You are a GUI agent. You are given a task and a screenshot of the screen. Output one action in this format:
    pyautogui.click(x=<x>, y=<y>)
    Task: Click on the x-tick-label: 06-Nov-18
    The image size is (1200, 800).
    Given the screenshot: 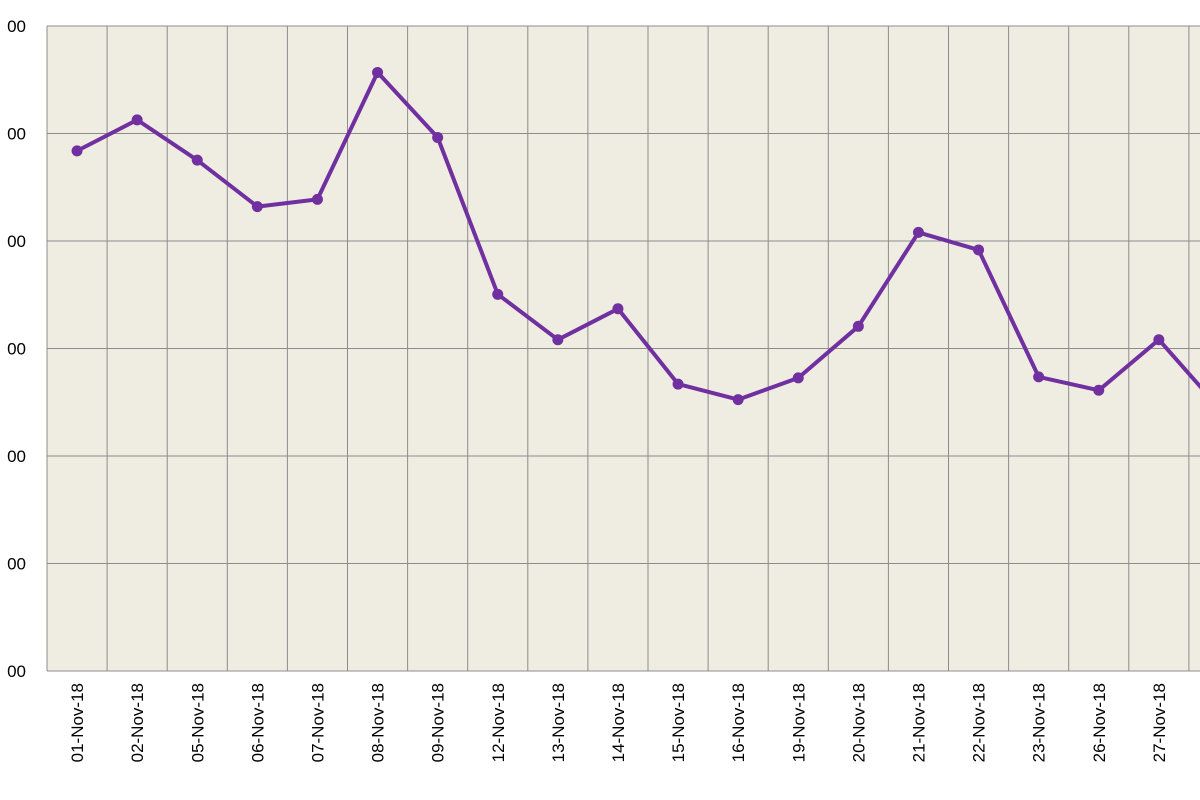 What is the action you would take?
    pyautogui.click(x=257, y=722)
    